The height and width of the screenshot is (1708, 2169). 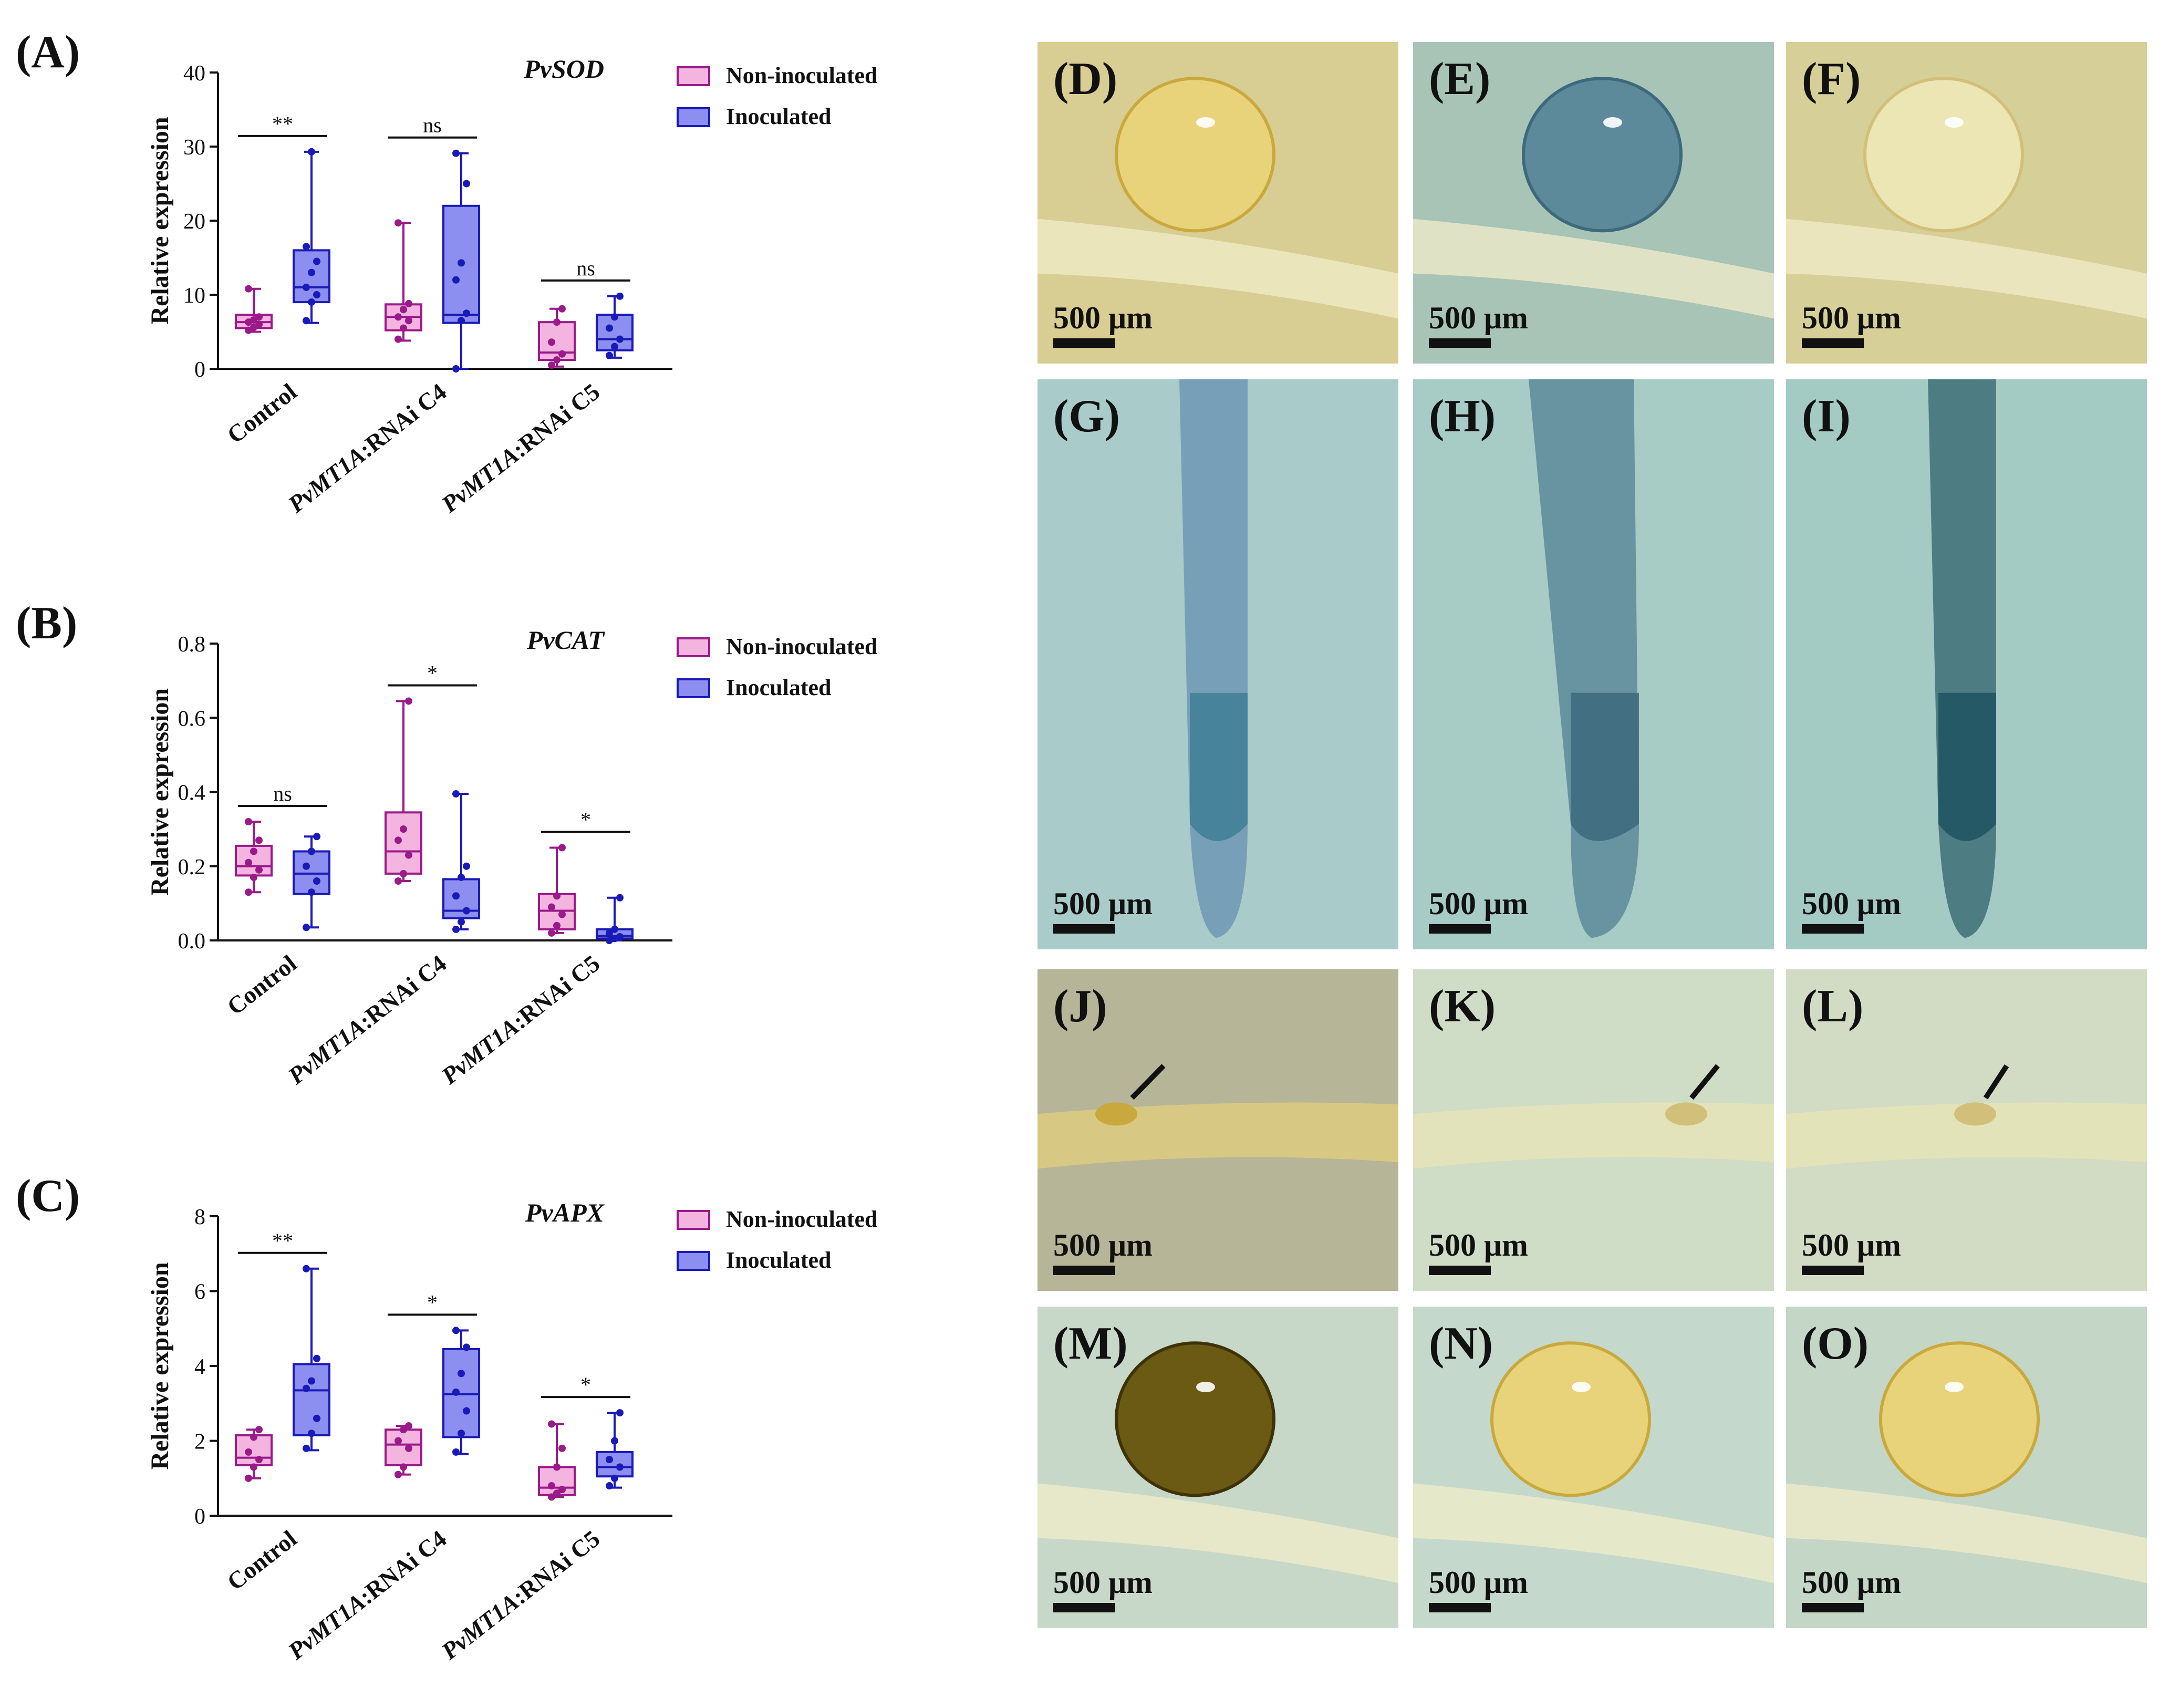 What do you see at coordinates (520, 448) in the screenshot?
I see `x-category-label: PvMT1A:RNAi C5` at bounding box center [520, 448].